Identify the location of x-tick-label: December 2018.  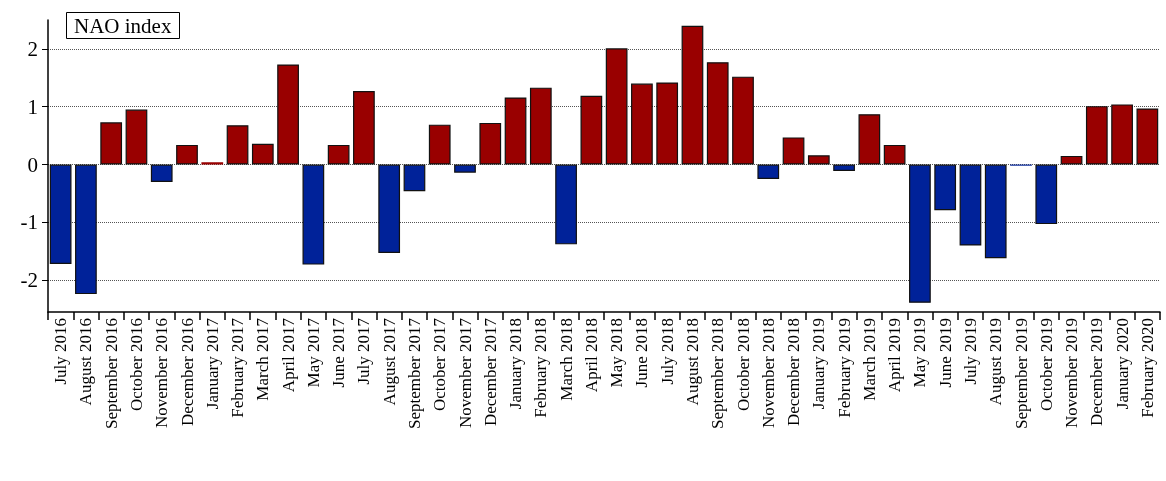
(794, 372).